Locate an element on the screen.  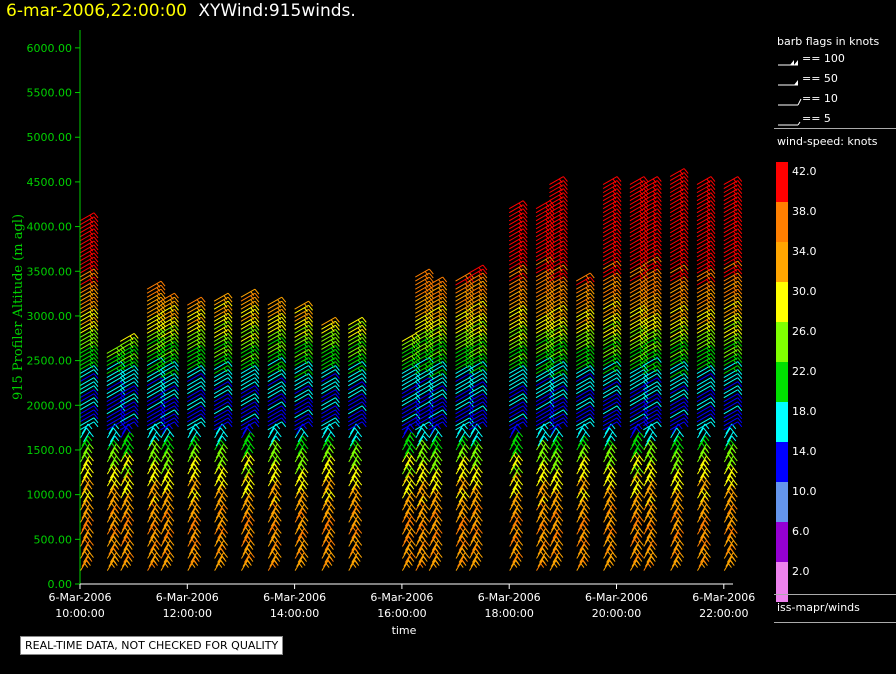
y-tick-label: 2000.00 is located at coordinates (50, 405).